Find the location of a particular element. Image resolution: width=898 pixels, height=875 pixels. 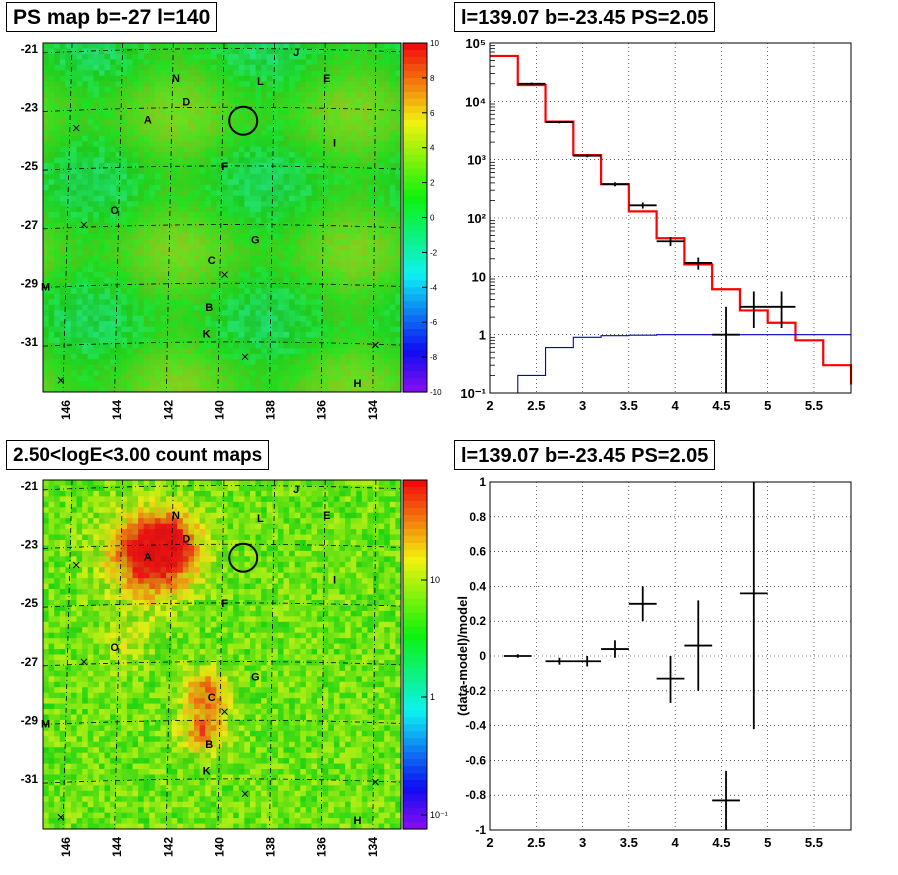

cnt-x-tick-label: 136 is located at coordinates (322, 847).